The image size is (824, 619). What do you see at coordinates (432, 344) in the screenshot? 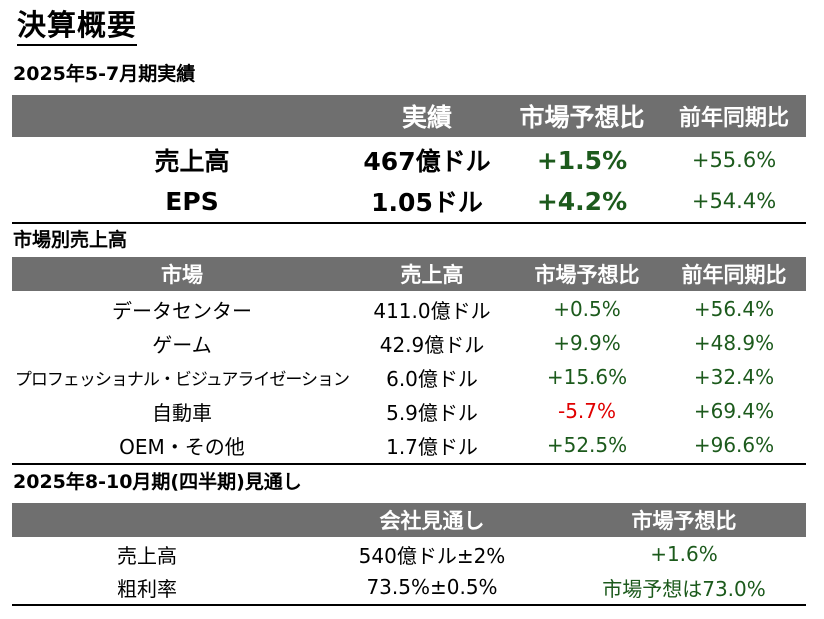
I see `segment-revenue: 42.9億ドル` at bounding box center [432, 344].